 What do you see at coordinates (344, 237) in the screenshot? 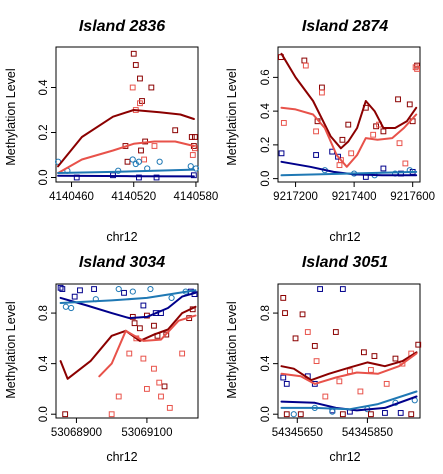
I see `x-axis-label: chr12` at bounding box center [344, 237].